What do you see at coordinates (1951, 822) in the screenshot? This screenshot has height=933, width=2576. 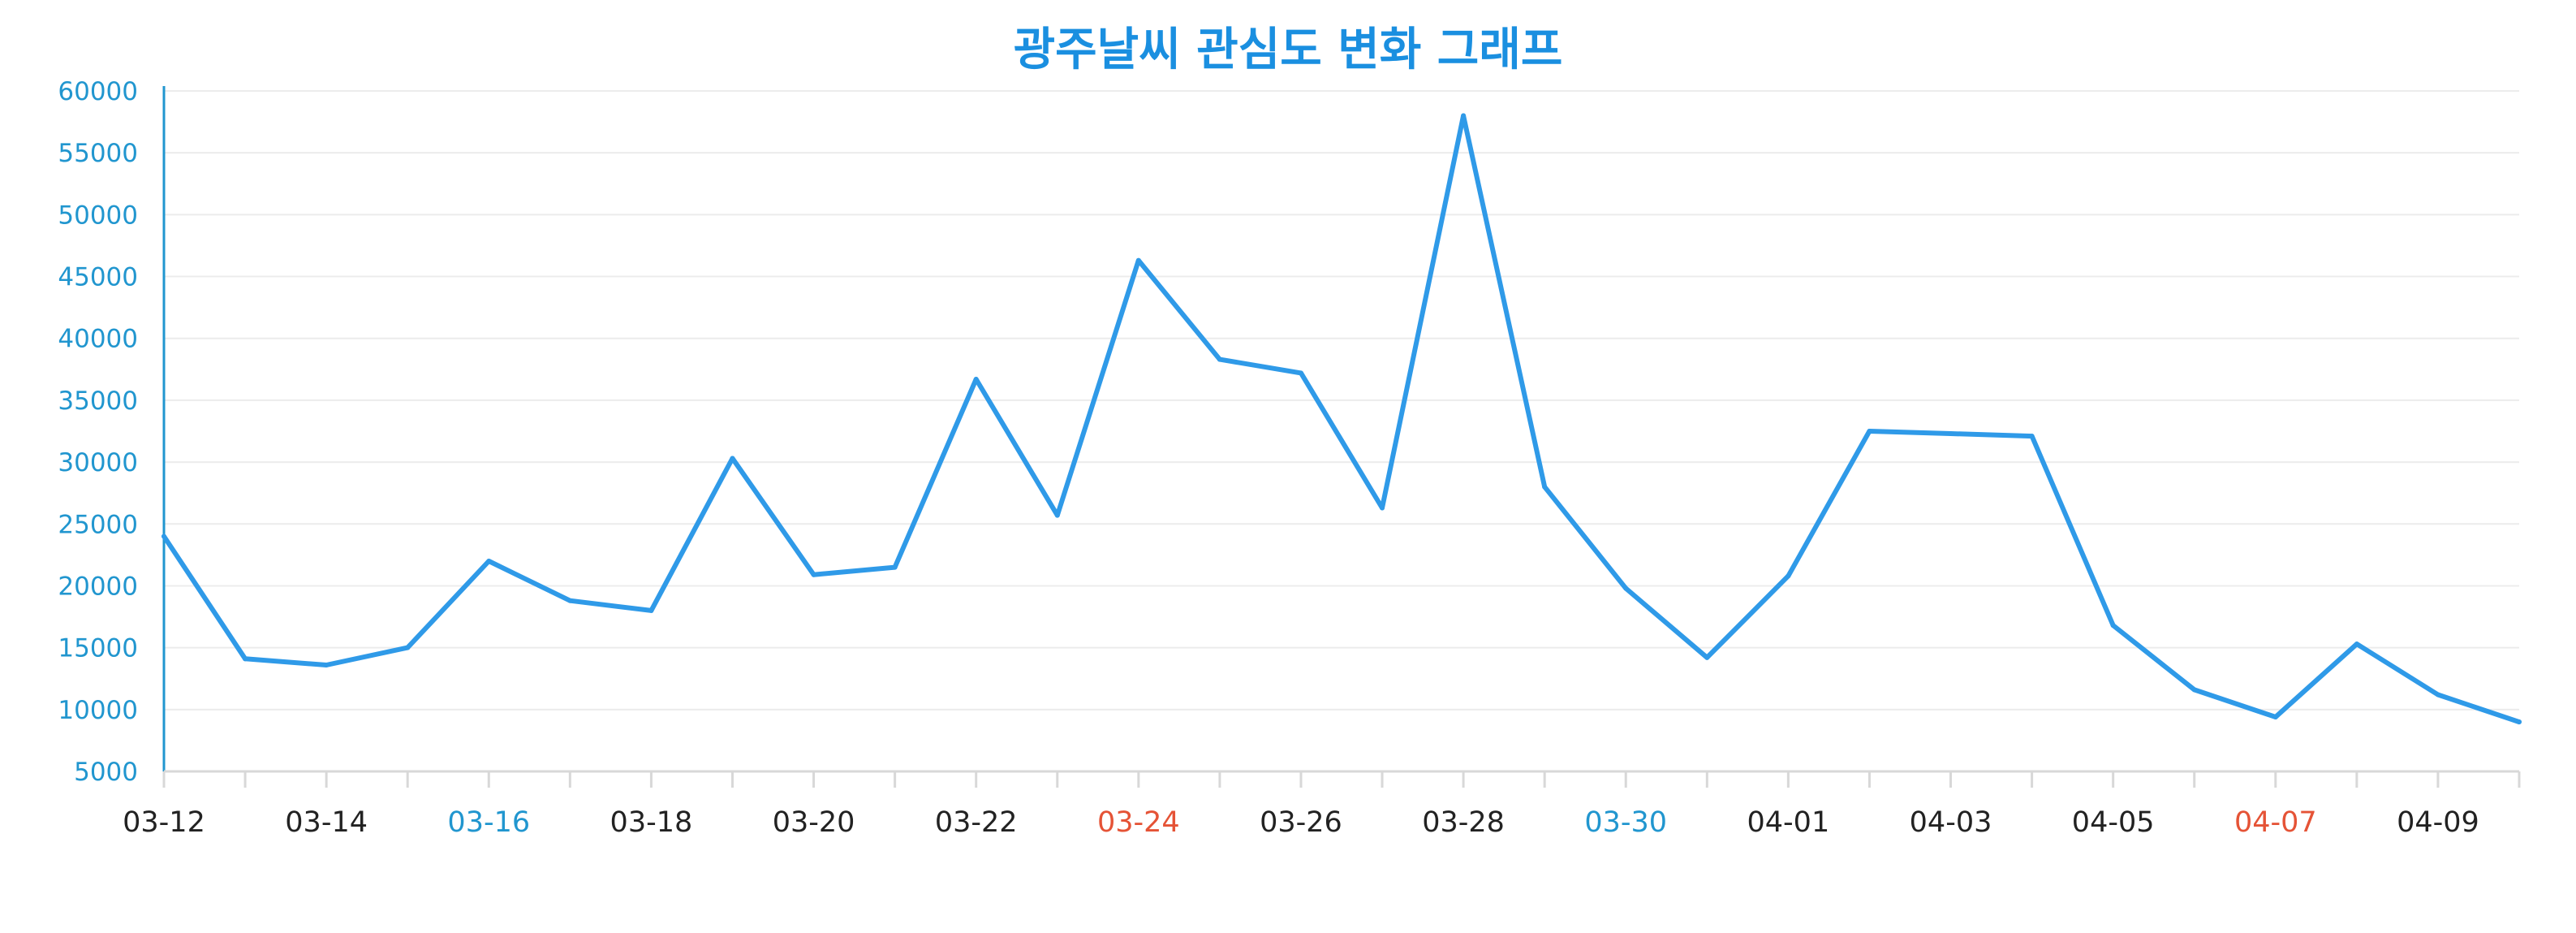 I see `x-tick-label: 04-03` at bounding box center [1951, 822].